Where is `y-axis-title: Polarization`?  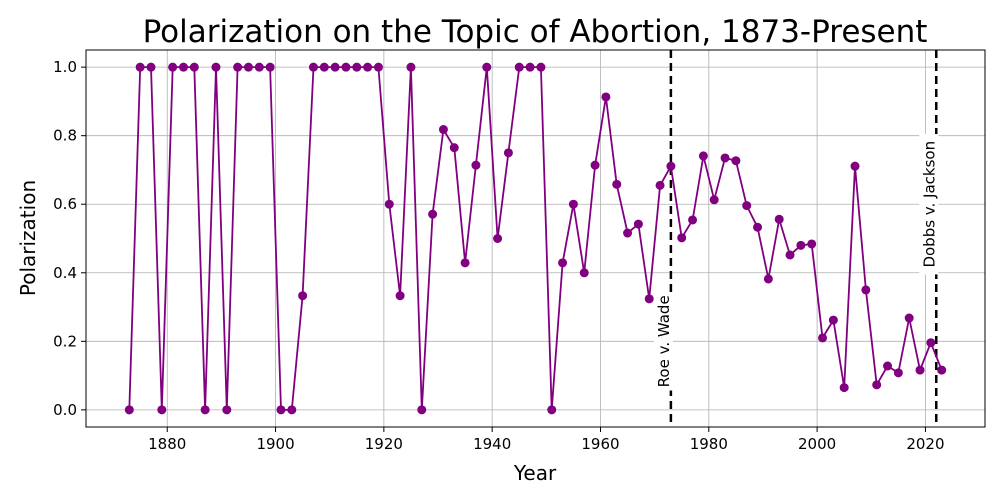 y-axis-title: Polarization is located at coordinates (28, 238).